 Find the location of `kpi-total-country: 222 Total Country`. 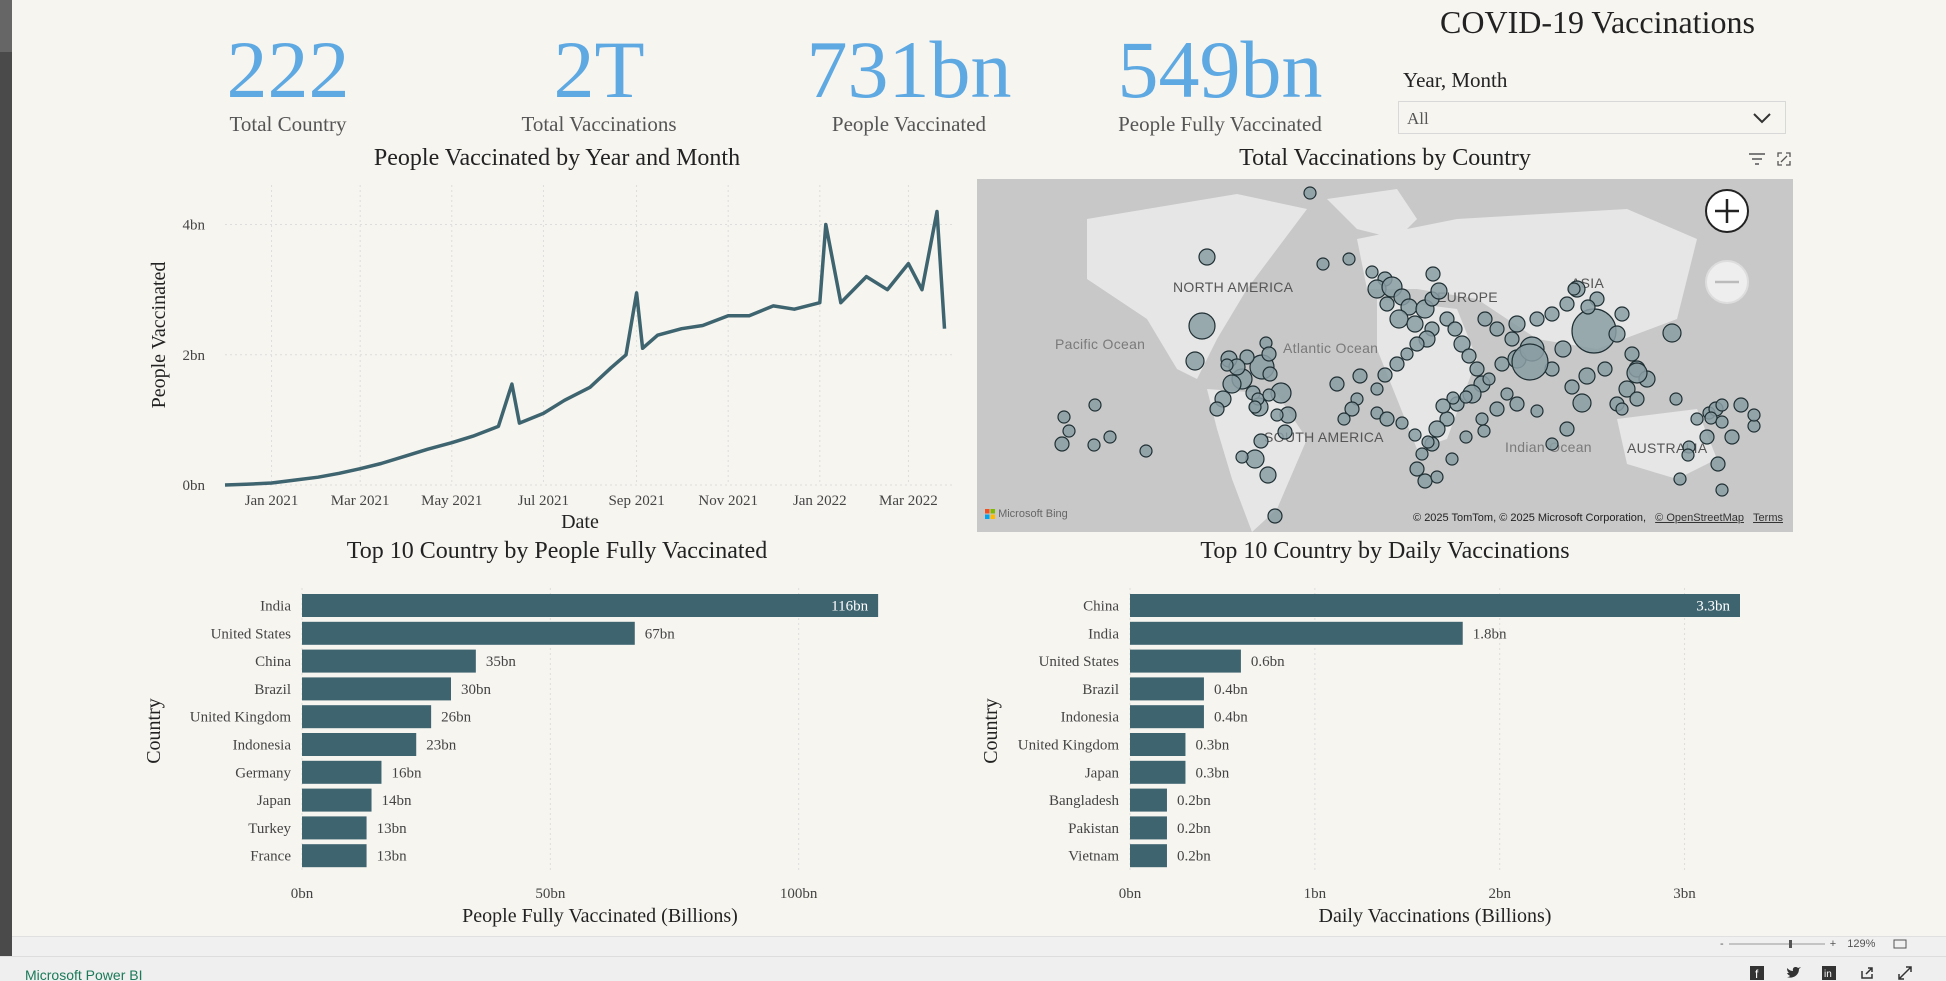

kpi-total-country: 222 Total Country is located at coordinates (288, 82).